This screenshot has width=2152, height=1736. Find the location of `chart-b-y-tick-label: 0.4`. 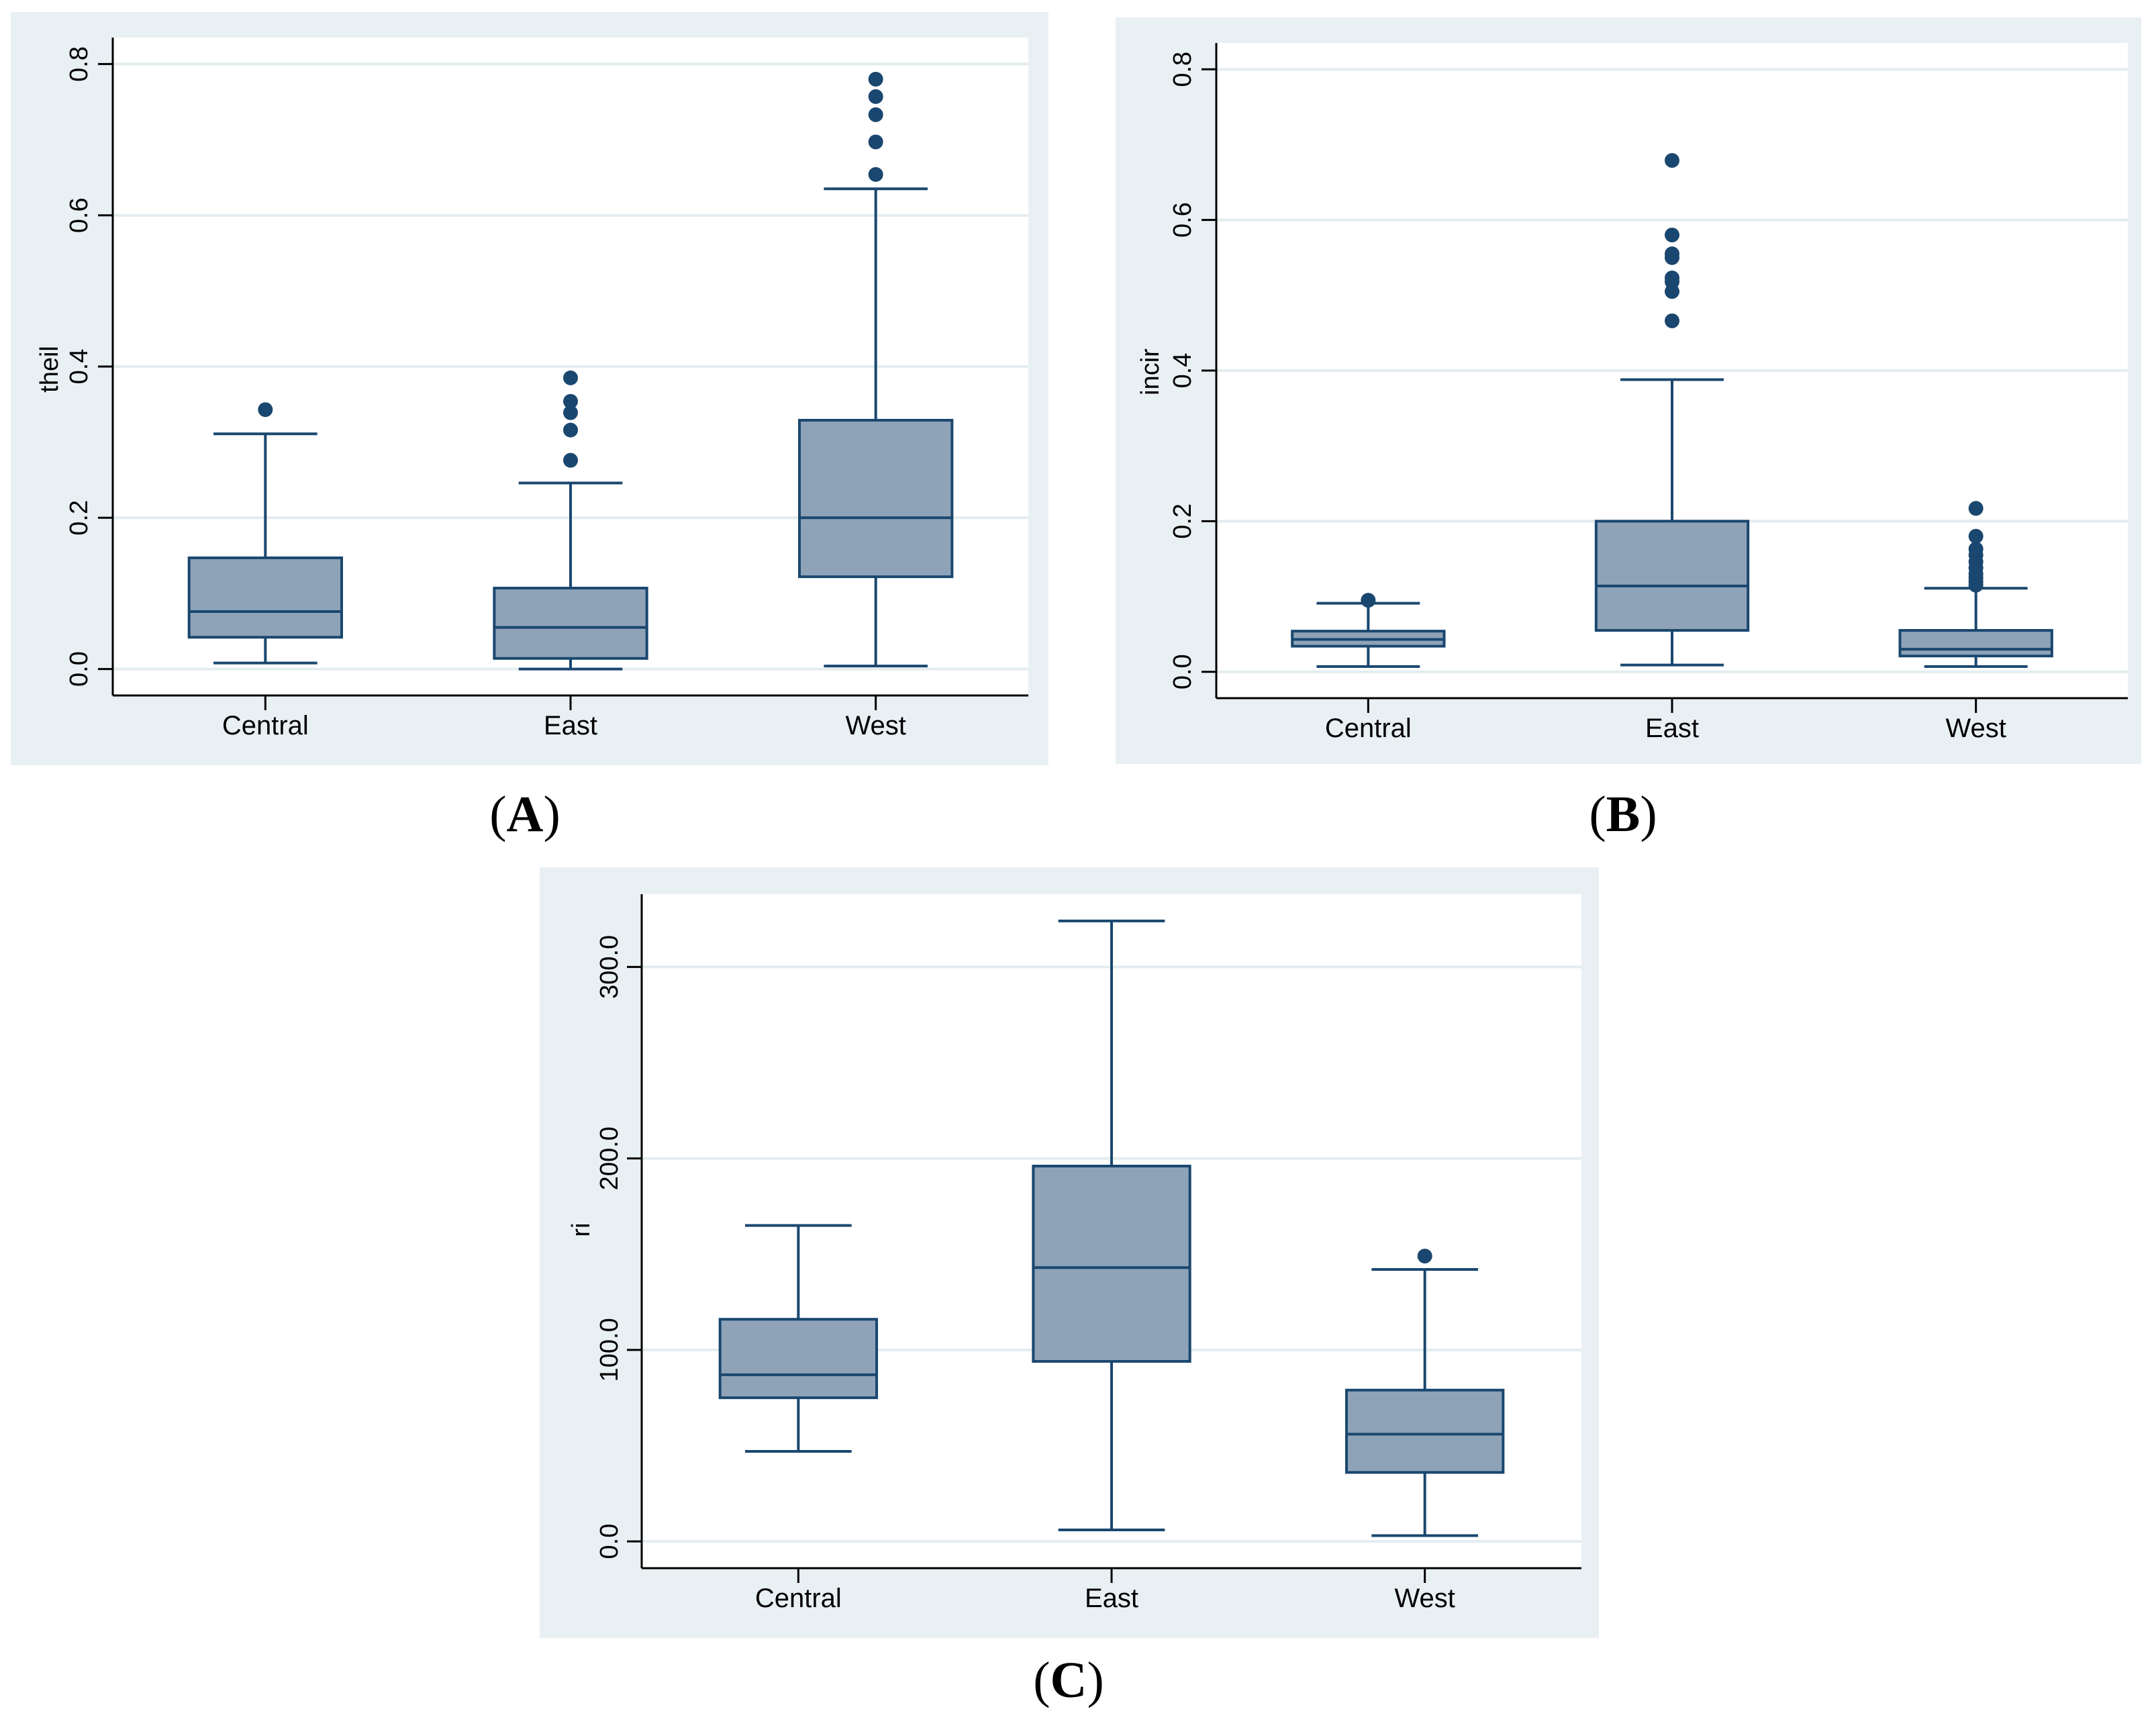

chart-b-y-tick-label: 0.4 is located at coordinates (1183, 371).